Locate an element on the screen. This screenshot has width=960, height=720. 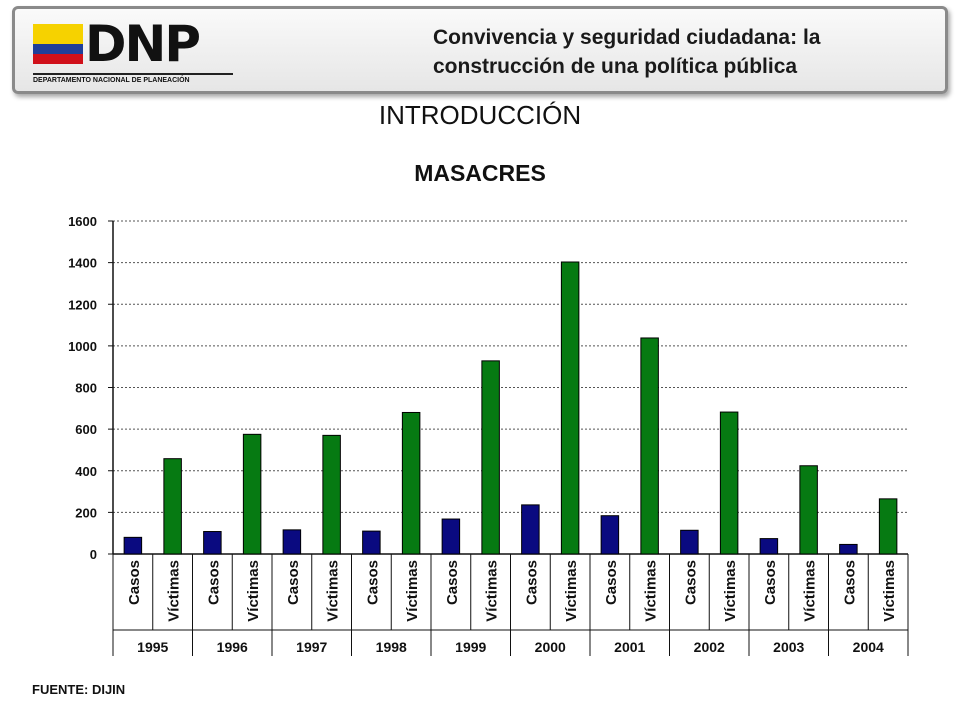
y-tick-label: 1600 is located at coordinates (82, 221).